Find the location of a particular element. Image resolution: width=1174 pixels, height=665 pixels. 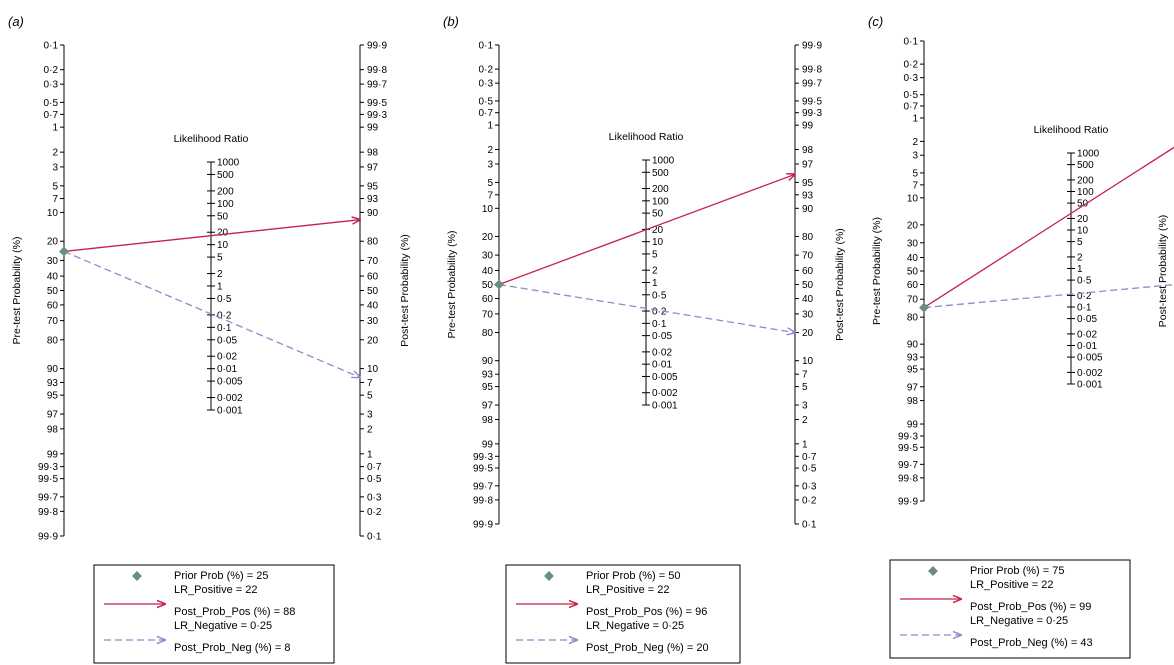

post-test-tick-label: 99·7 is located at coordinates (812, 84).